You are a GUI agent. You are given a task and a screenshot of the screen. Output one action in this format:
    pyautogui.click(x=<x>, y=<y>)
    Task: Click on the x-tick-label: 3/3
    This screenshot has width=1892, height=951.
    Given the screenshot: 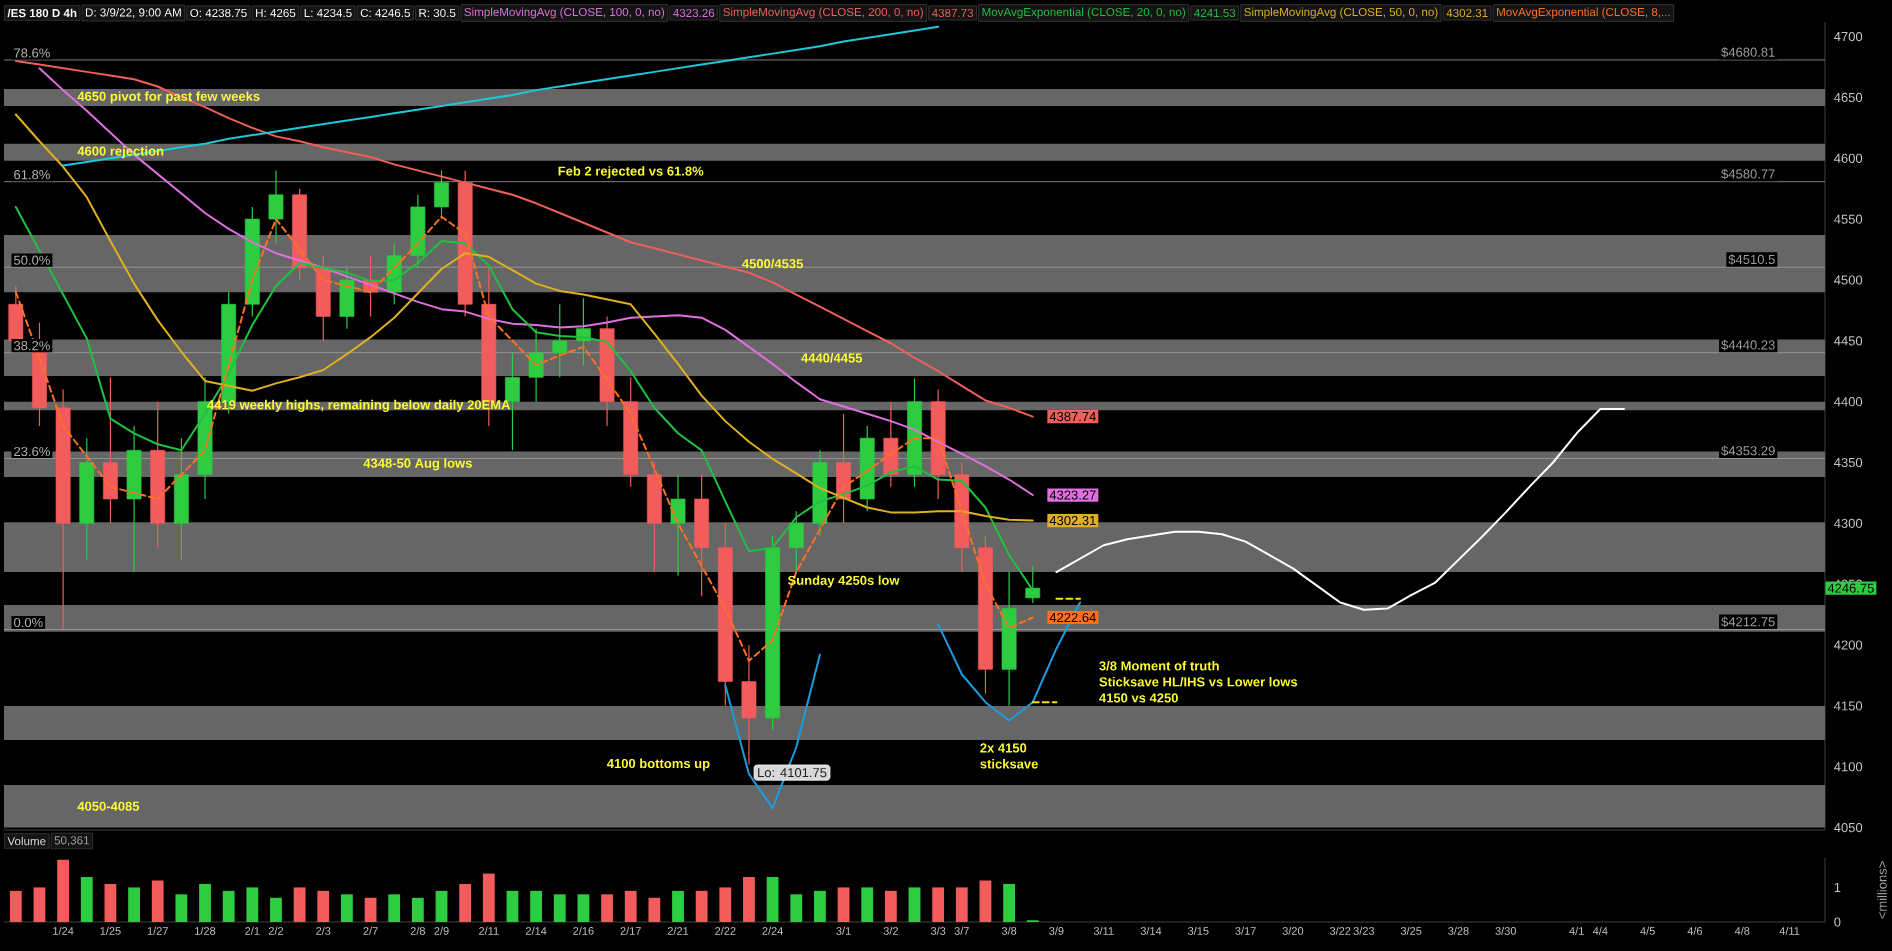 What is the action you would take?
    pyautogui.click(x=938, y=930)
    